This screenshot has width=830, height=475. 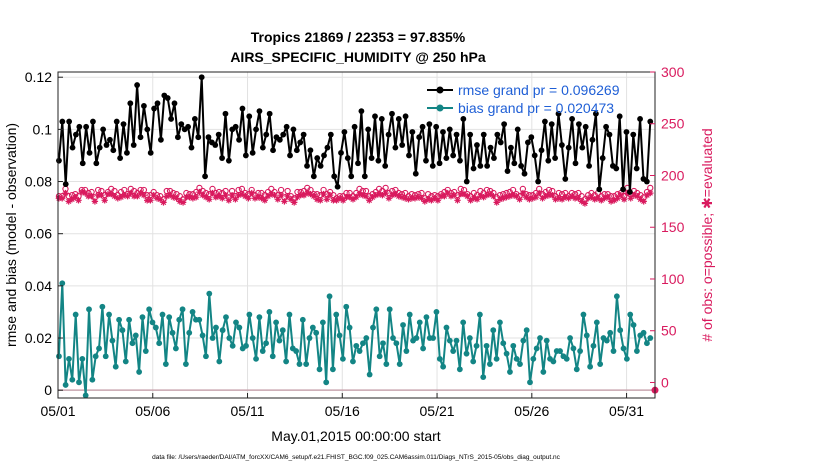 What do you see at coordinates (437, 411) in the screenshot?
I see `x-tick-label: 05/21` at bounding box center [437, 411].